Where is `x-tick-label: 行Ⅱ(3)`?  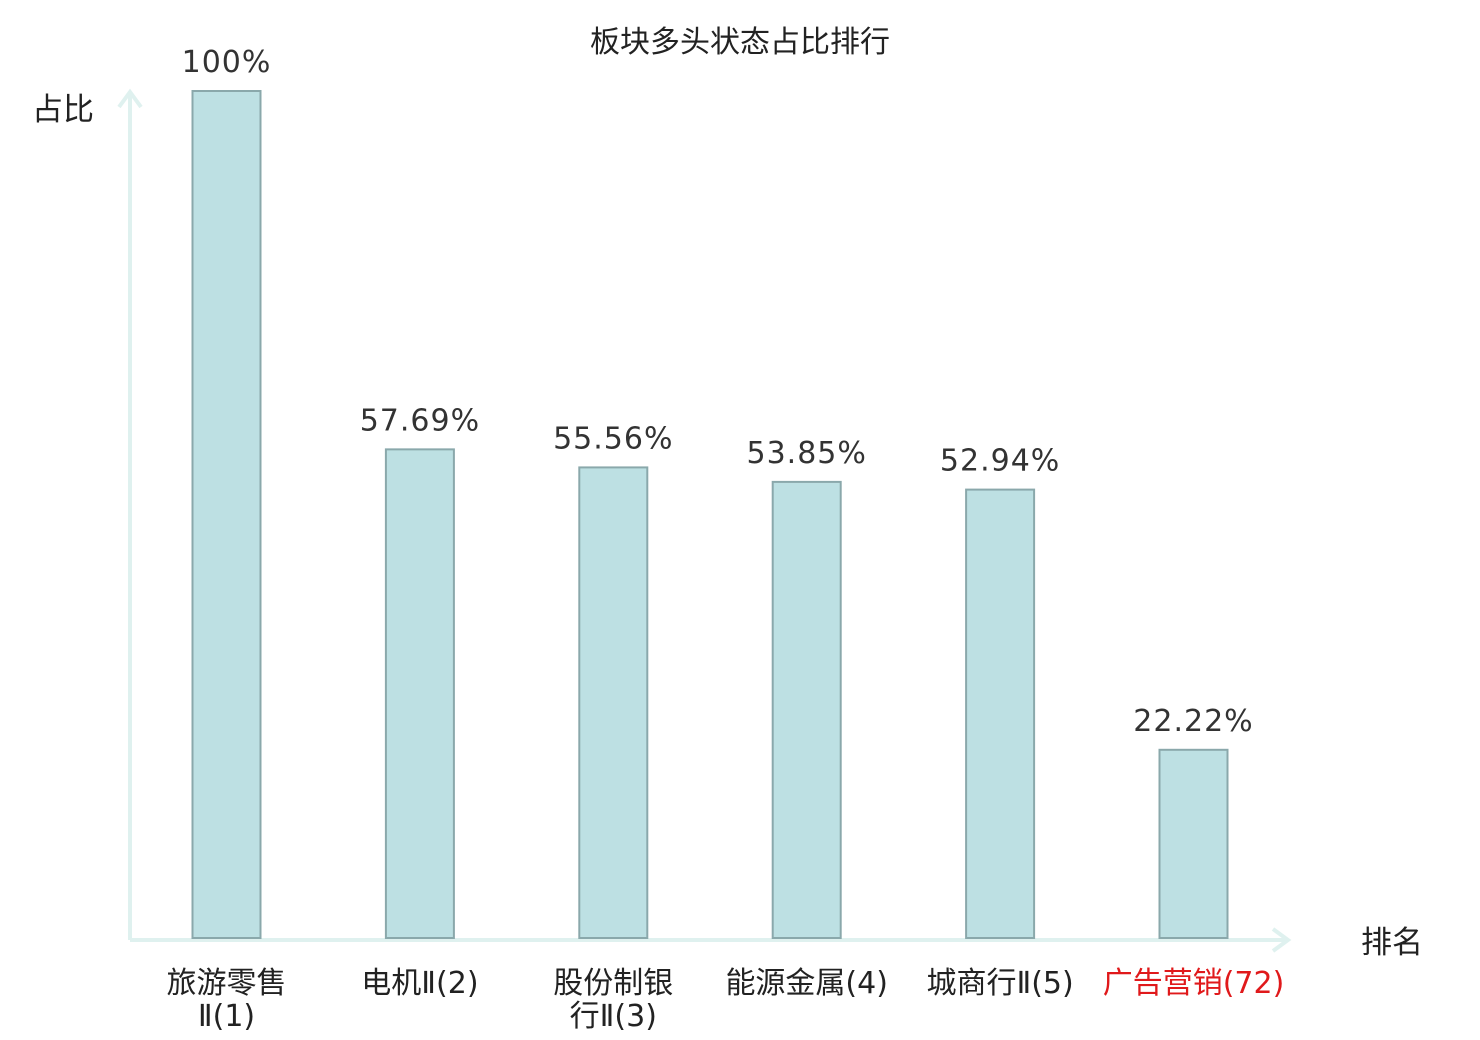
x-tick-label: 行Ⅱ(3) is located at coordinates (613, 1016).